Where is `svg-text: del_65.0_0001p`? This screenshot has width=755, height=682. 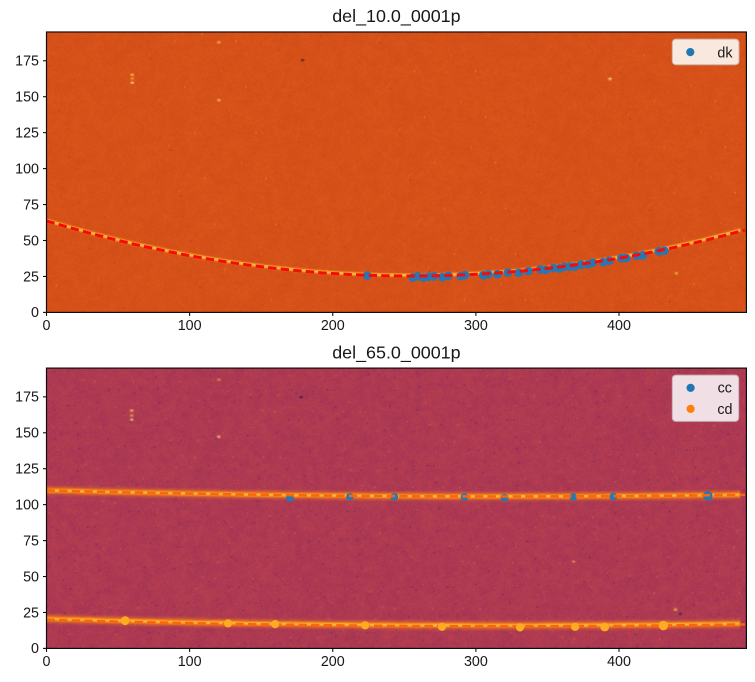
svg-text: del_65.0_0001p is located at coordinates (396, 352).